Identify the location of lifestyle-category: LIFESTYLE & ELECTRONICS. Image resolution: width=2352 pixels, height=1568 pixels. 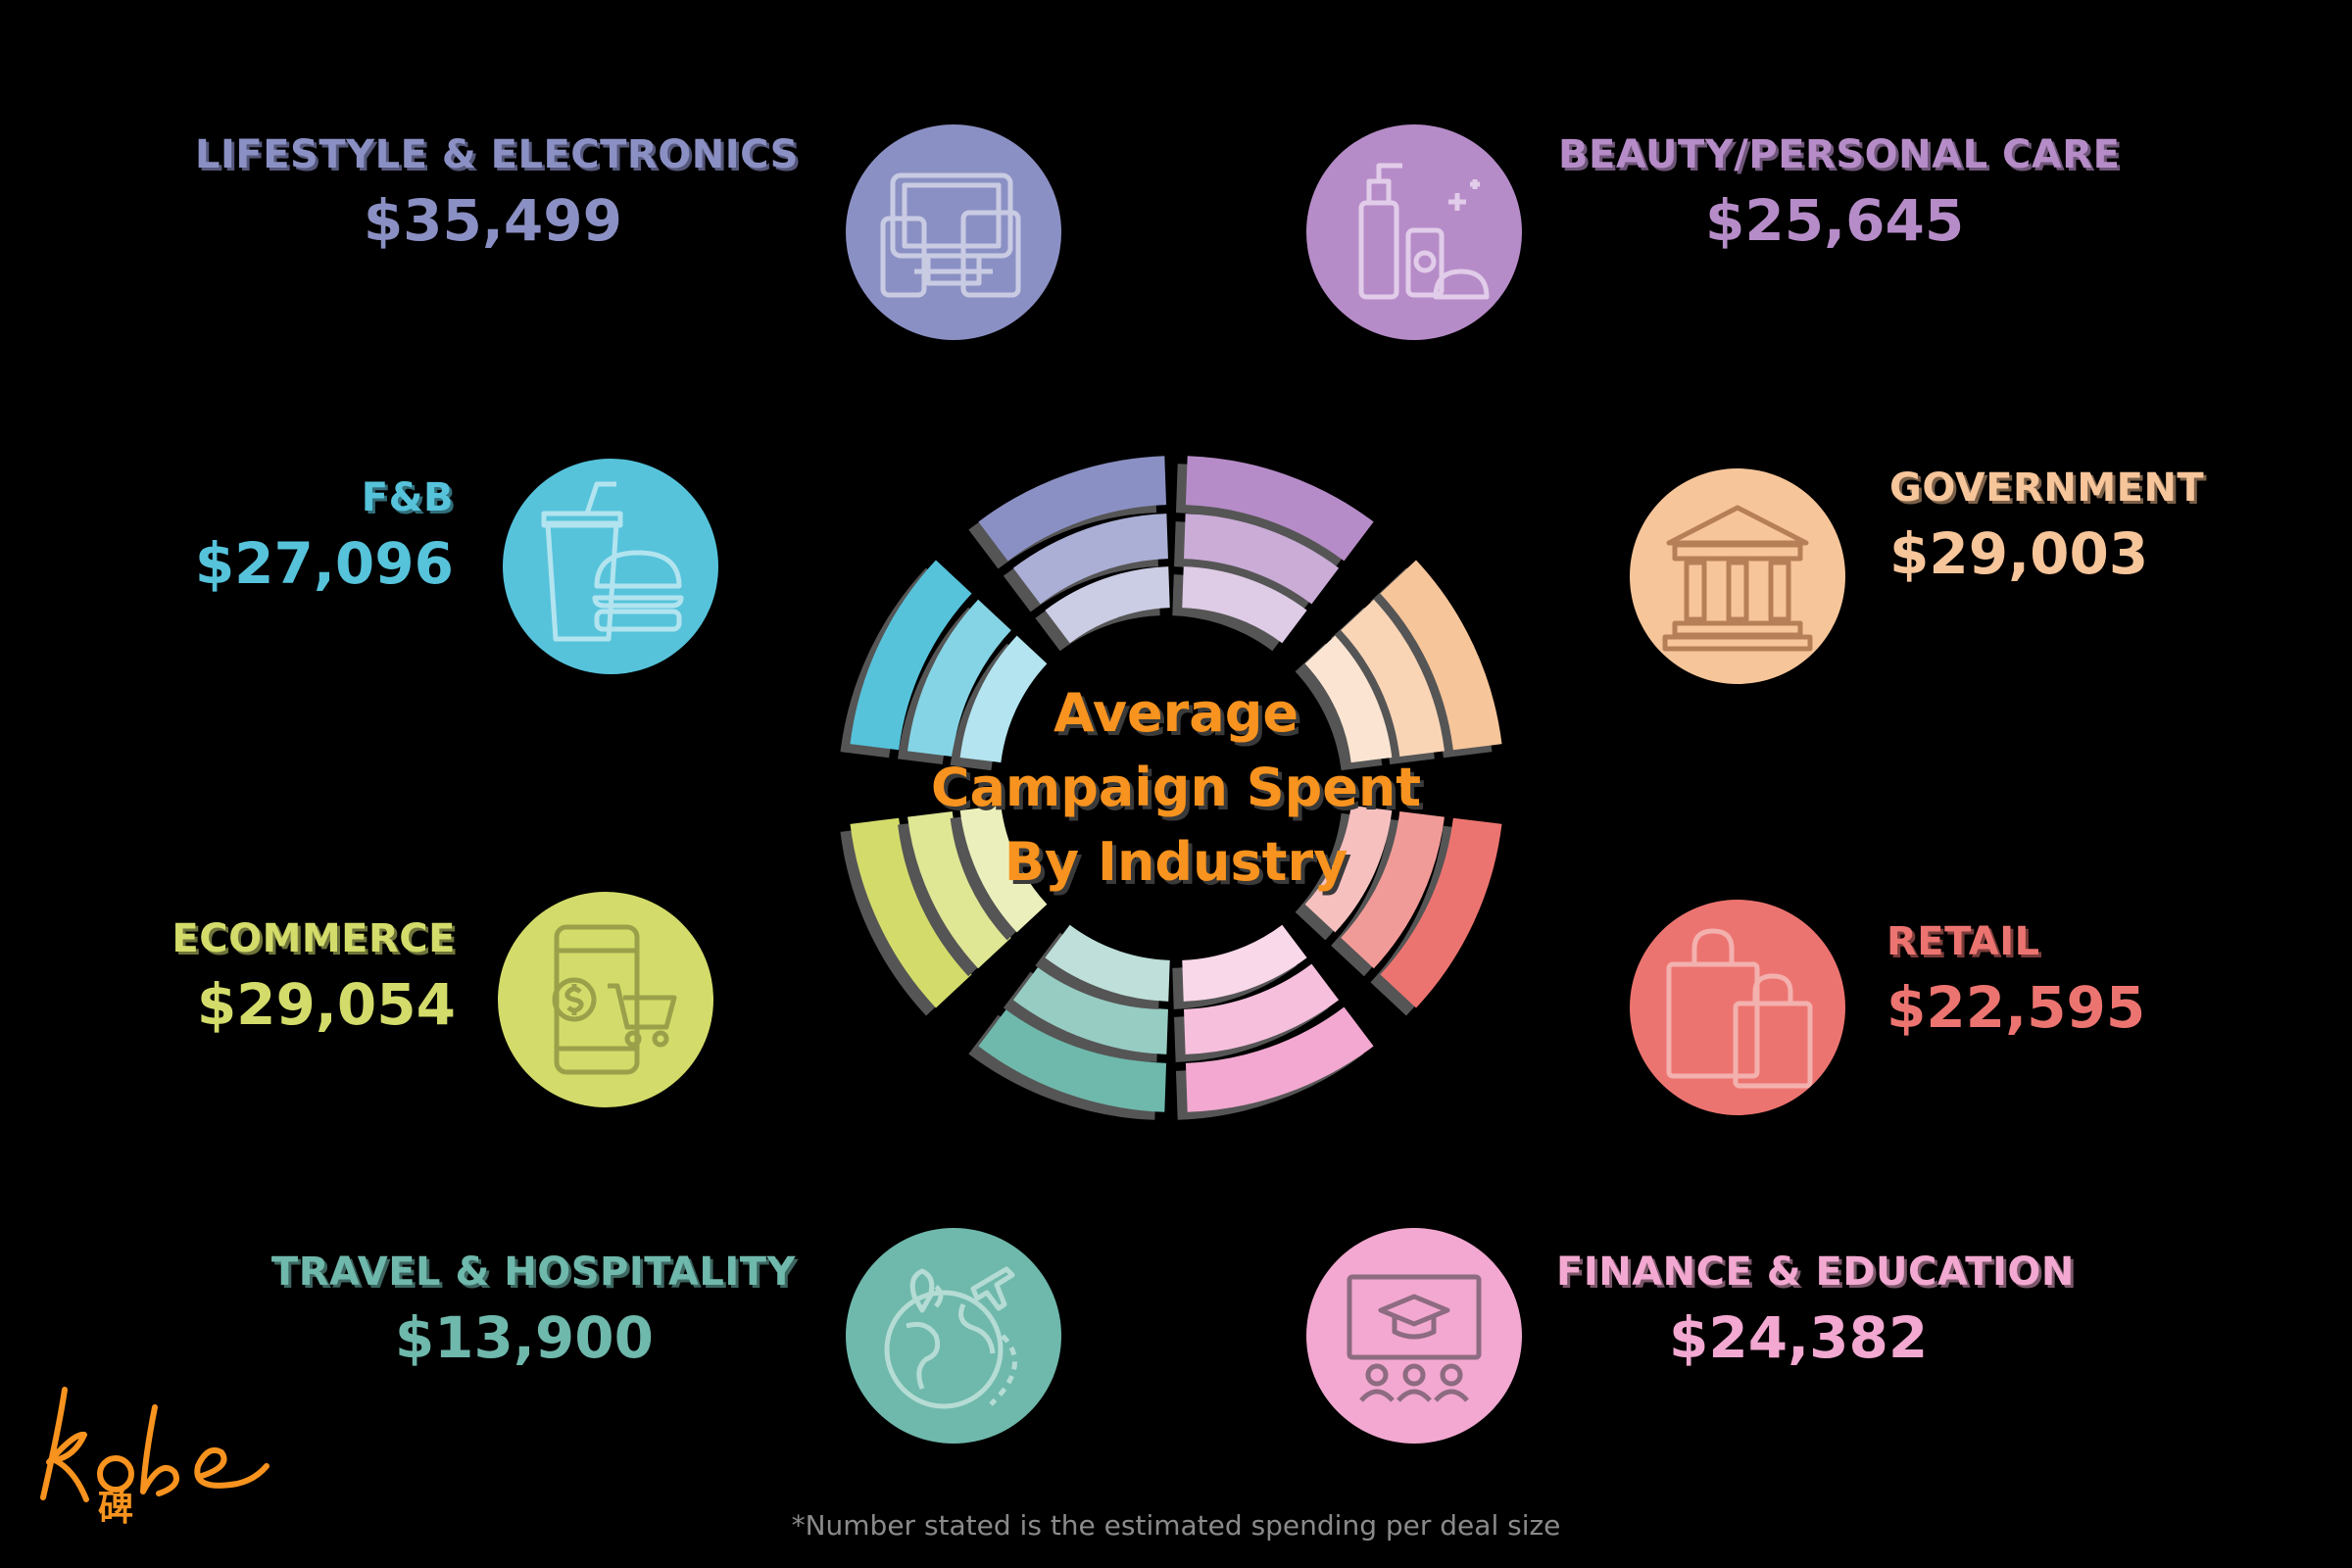
(497, 154).